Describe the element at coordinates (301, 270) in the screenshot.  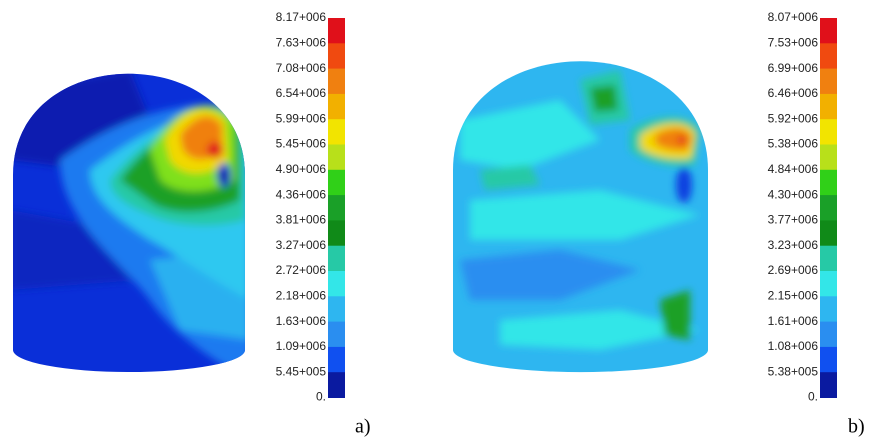
I see `legend-label: 2.72+006` at that location.